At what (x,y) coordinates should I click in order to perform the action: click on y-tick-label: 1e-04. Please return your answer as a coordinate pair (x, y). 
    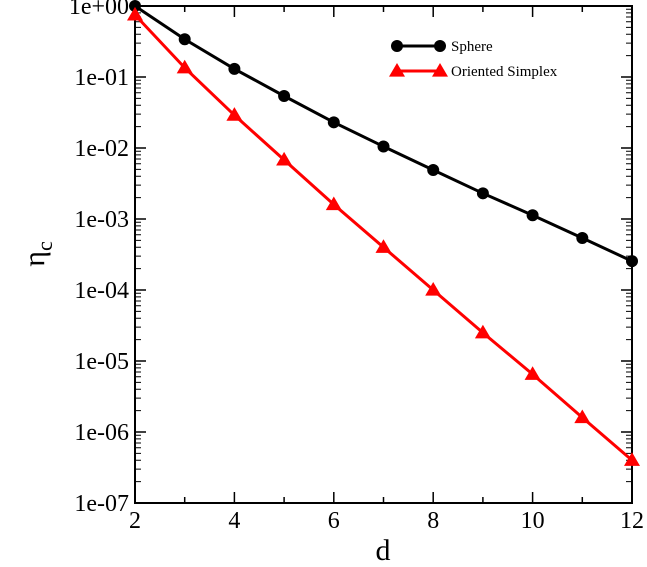
    Looking at the image, I should click on (101, 291).